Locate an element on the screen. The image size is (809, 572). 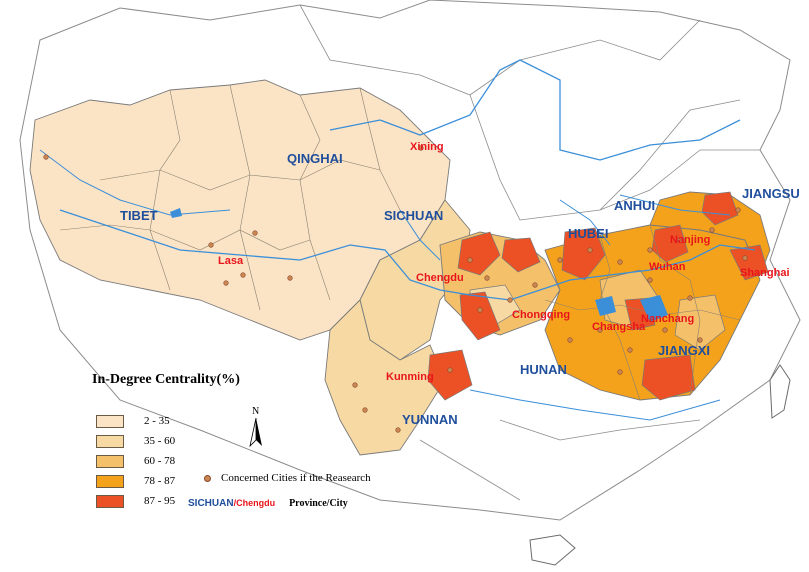
province-label-qinghai: QINGHAI is located at coordinates (315, 158).